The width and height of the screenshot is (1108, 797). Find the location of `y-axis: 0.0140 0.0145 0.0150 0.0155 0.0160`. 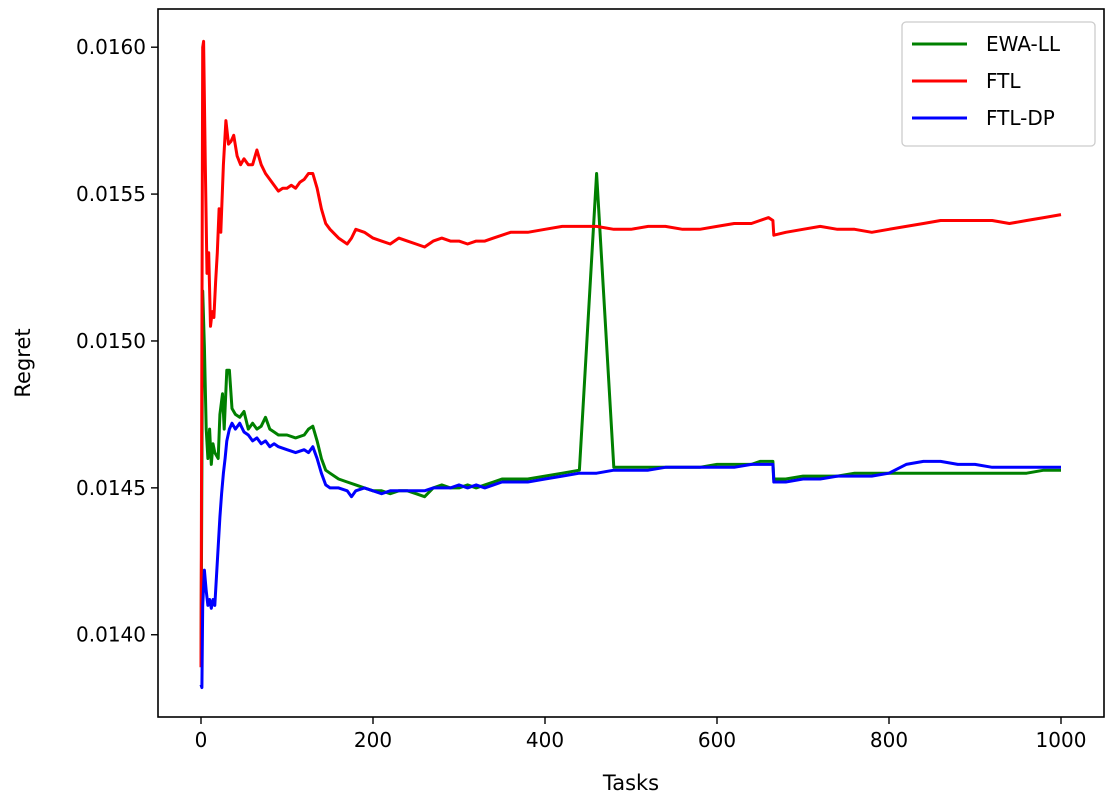

y-axis: 0.0140 0.0145 0.0150 0.0155 0.0160 is located at coordinates (117, 341).